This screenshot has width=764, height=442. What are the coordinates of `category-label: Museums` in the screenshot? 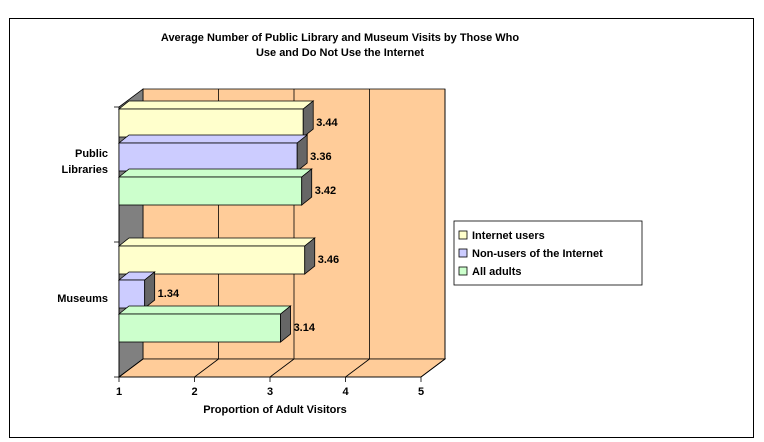 It's located at (82, 299).